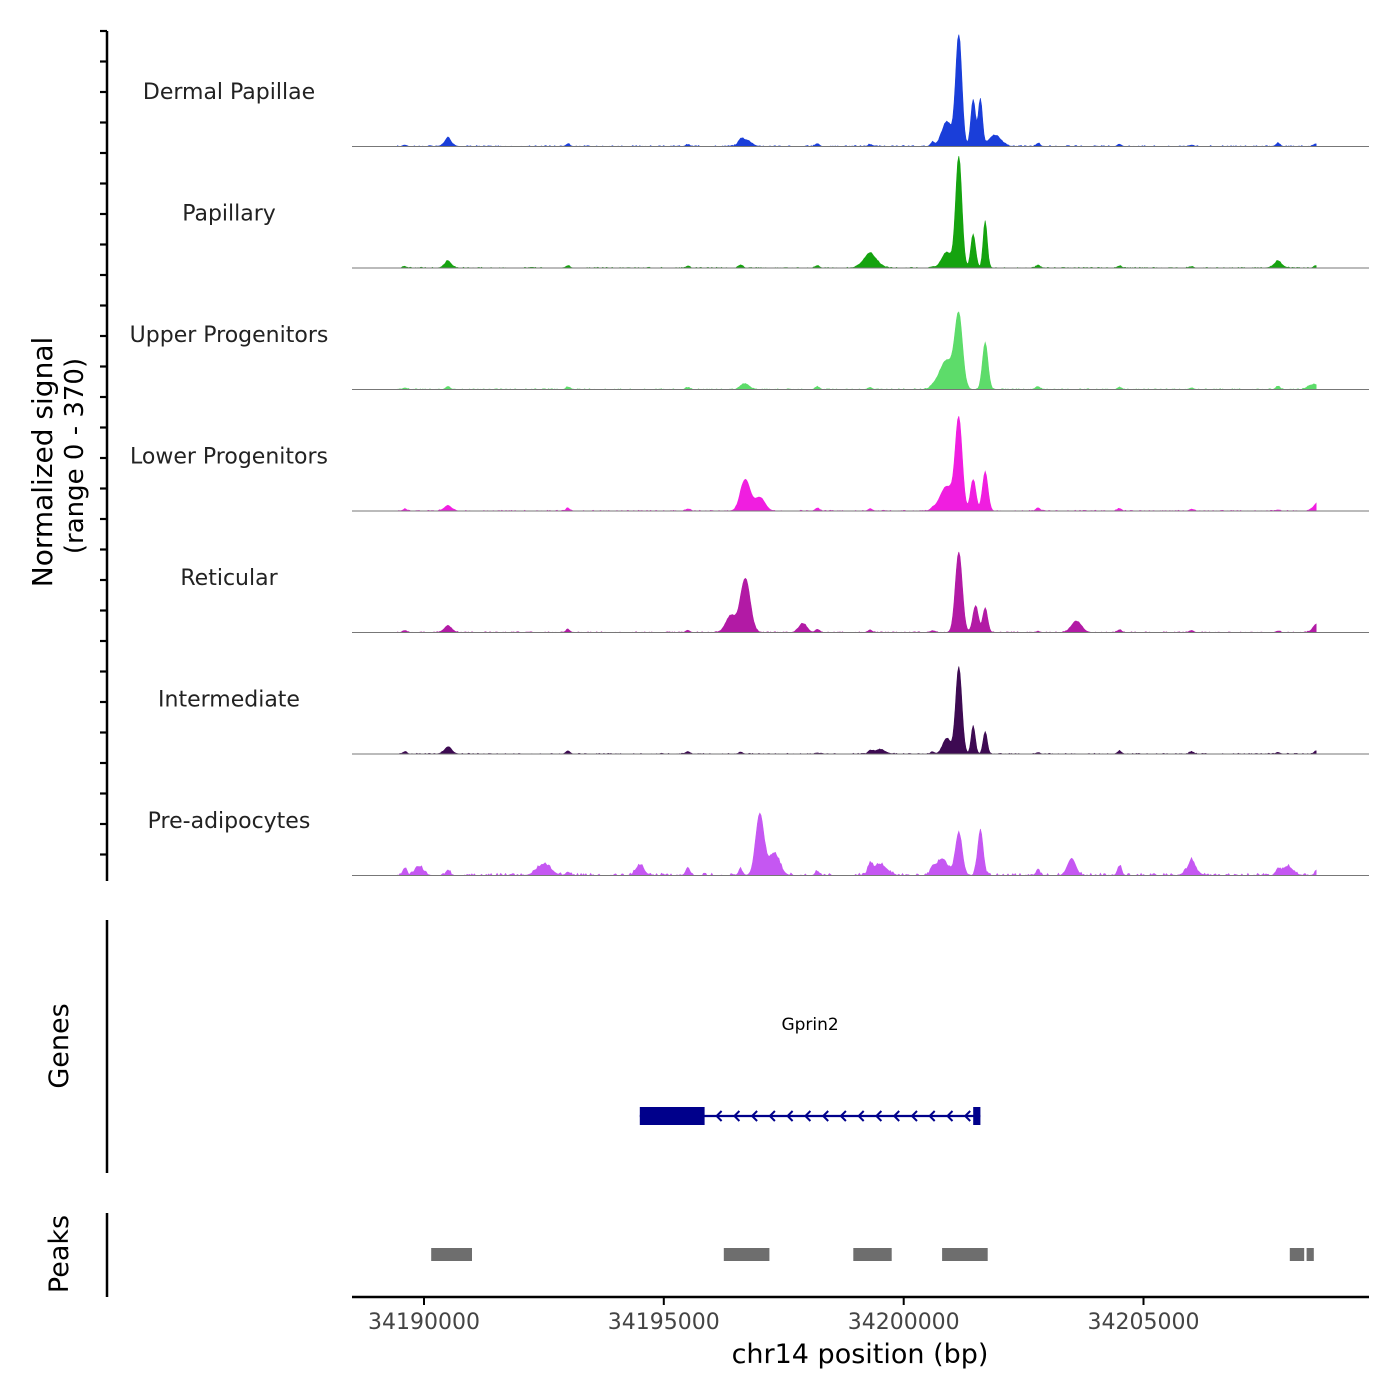 Image resolution: width=1400 pixels, height=1400 pixels. What do you see at coordinates (75, 456) in the screenshot?
I see `y-axis-title-line2: (range 0 - 370)` at bounding box center [75, 456].